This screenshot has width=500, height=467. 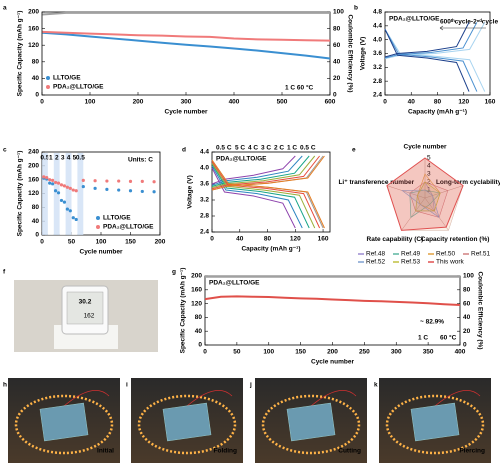 I want to click on y2-tick-label: 20, so click(x=337, y=78).